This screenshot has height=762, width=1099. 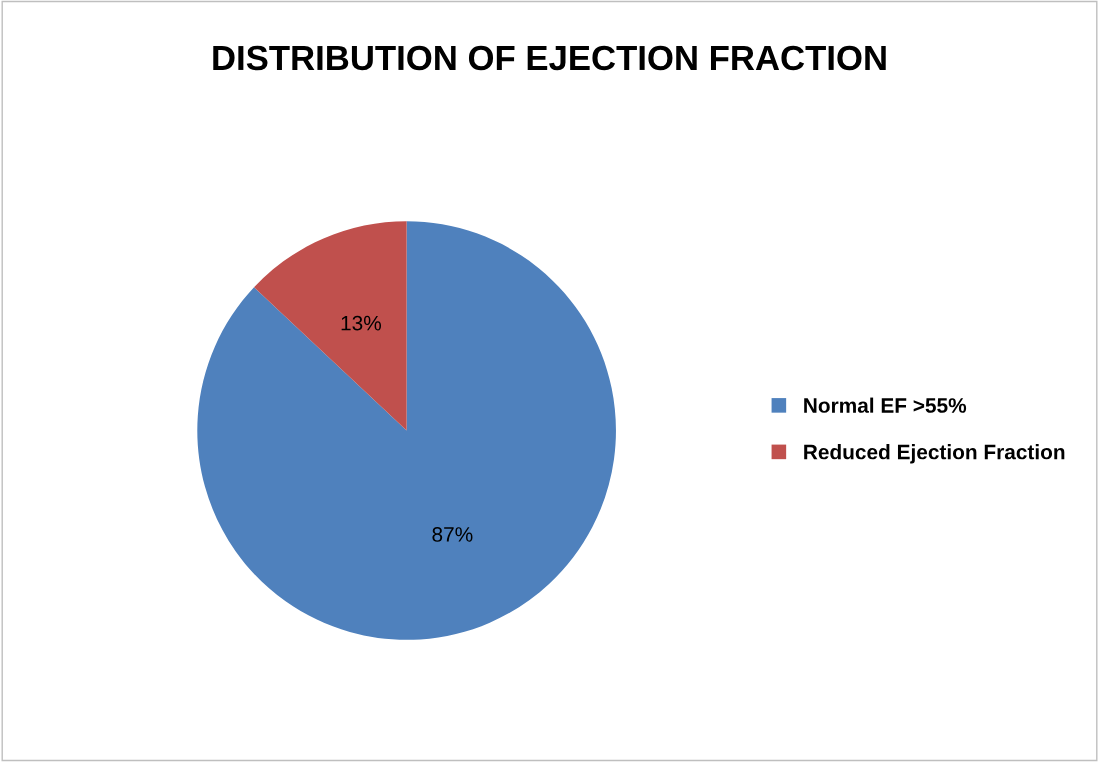 I want to click on legend-label: Normal EF >55%, so click(x=885, y=405).